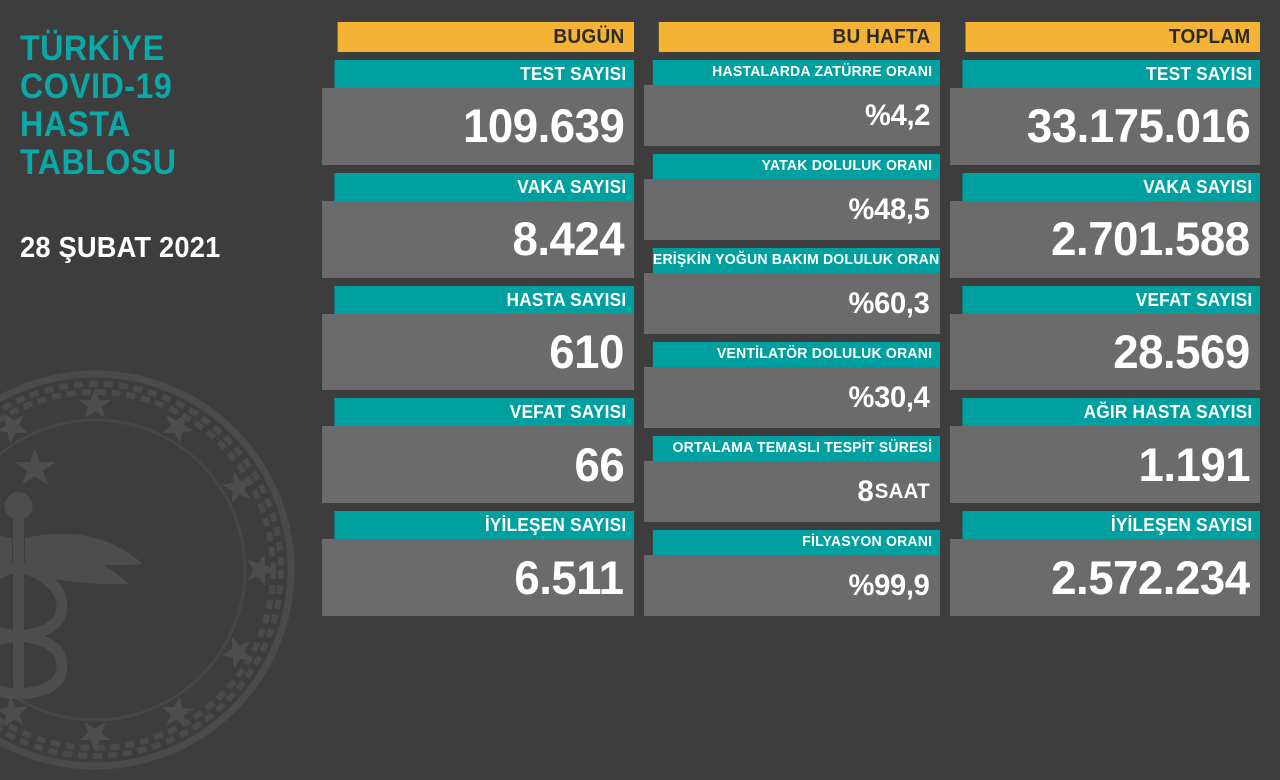  What do you see at coordinates (75, 124) in the screenshot?
I see `title-line-3: HASTA` at bounding box center [75, 124].